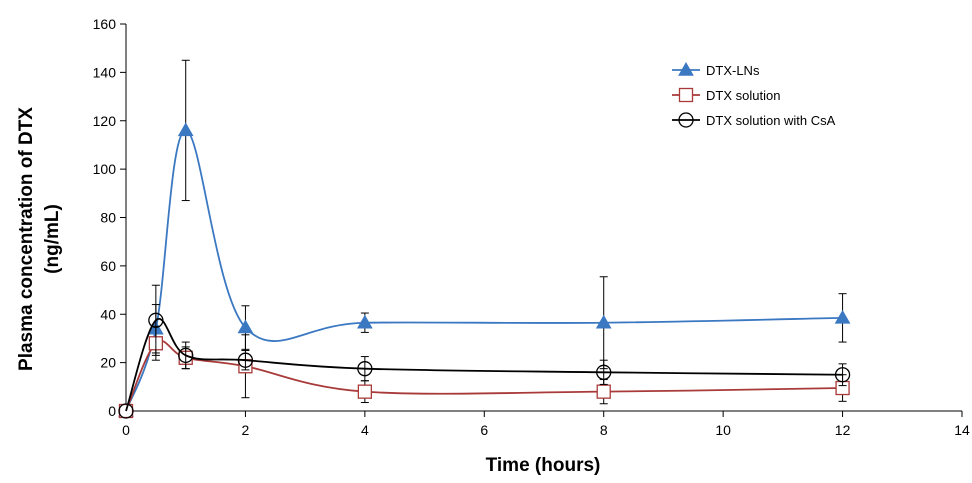 The image size is (972, 483). What do you see at coordinates (246, 430) in the screenshot?
I see `x-tick-label: 2` at bounding box center [246, 430].